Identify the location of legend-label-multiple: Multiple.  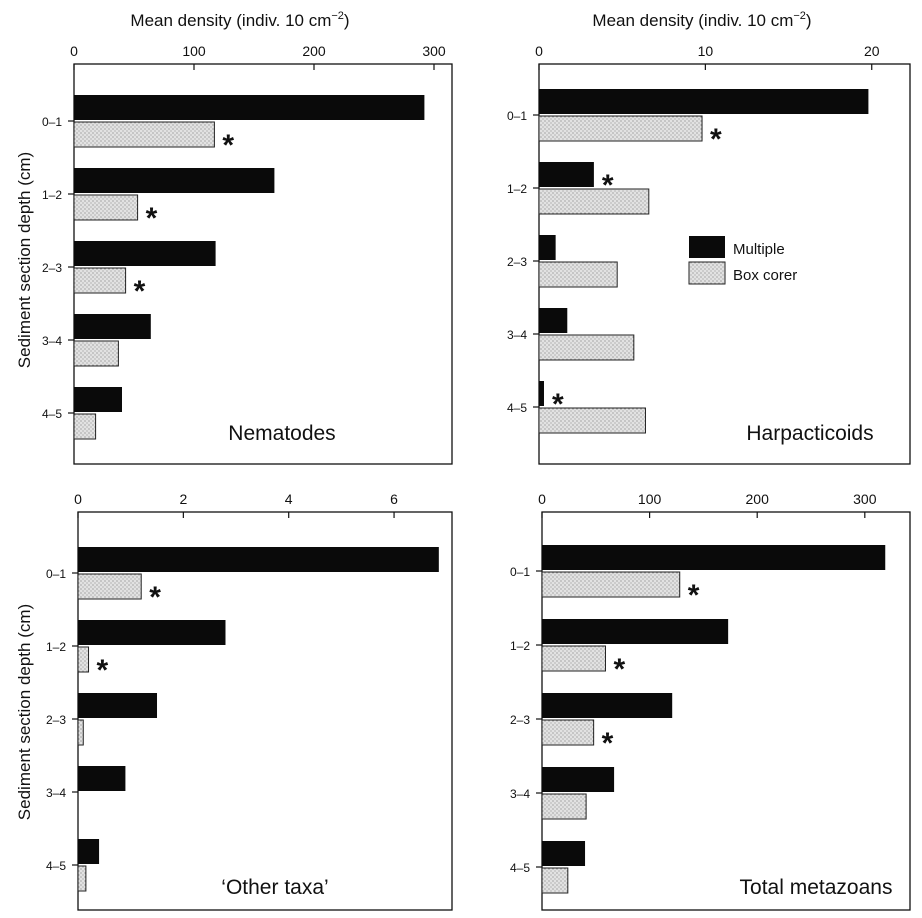
(759, 249).